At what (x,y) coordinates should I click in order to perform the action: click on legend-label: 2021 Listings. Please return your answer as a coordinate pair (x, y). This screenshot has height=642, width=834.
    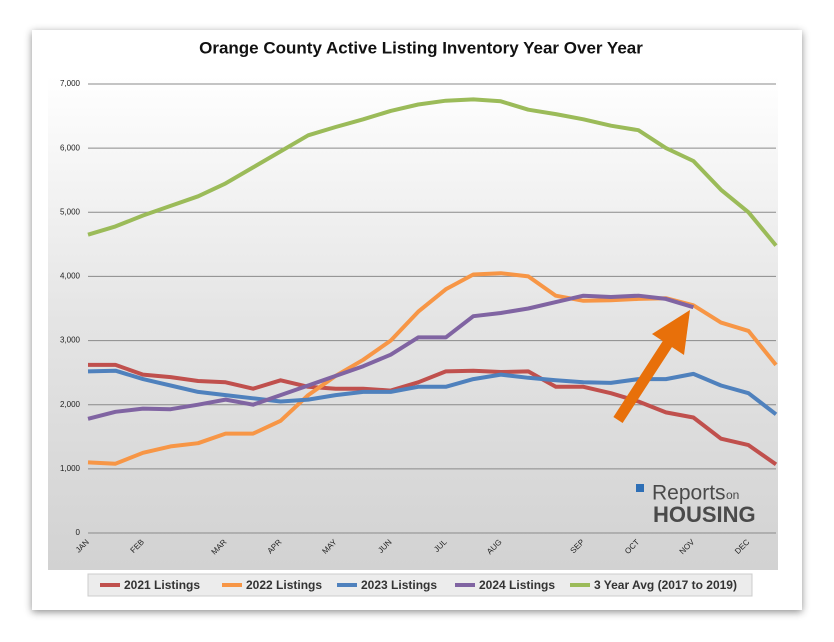
    Looking at the image, I should click on (162, 585).